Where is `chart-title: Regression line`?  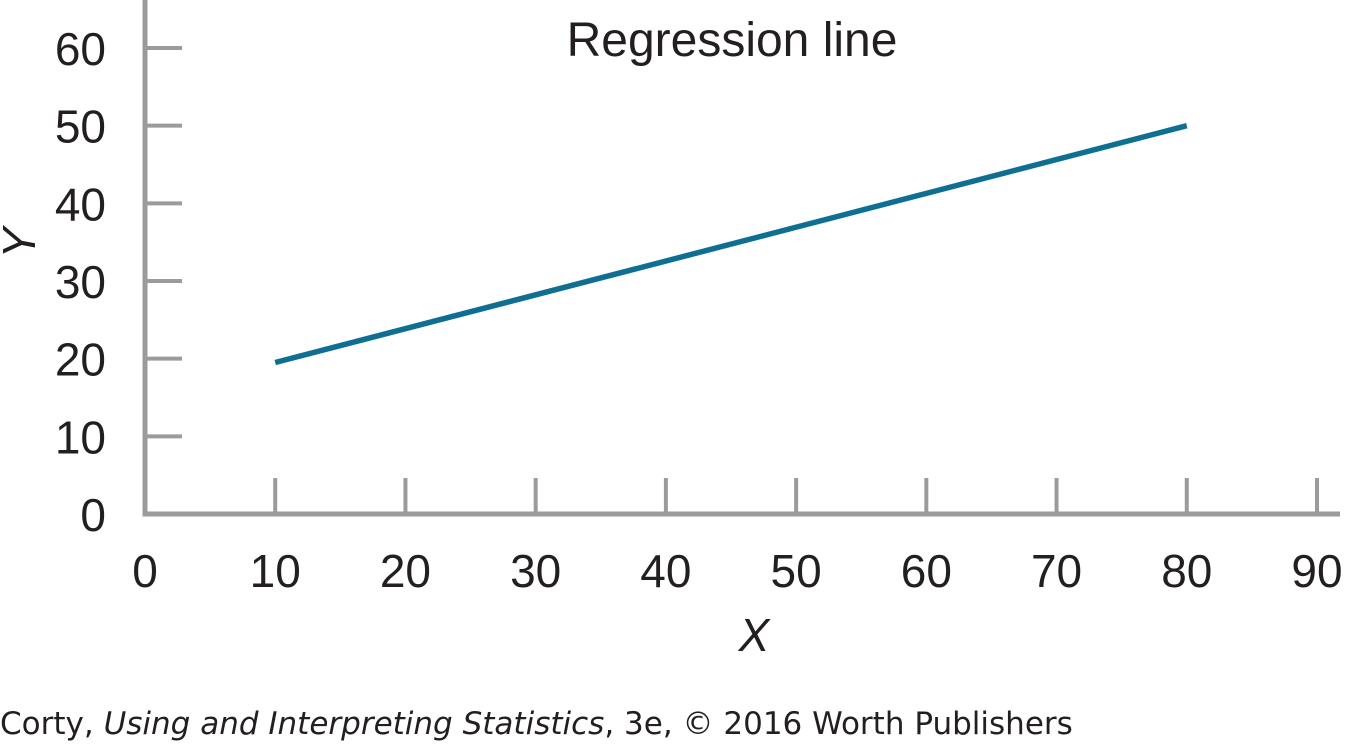
chart-title: Regression line is located at coordinates (732, 40).